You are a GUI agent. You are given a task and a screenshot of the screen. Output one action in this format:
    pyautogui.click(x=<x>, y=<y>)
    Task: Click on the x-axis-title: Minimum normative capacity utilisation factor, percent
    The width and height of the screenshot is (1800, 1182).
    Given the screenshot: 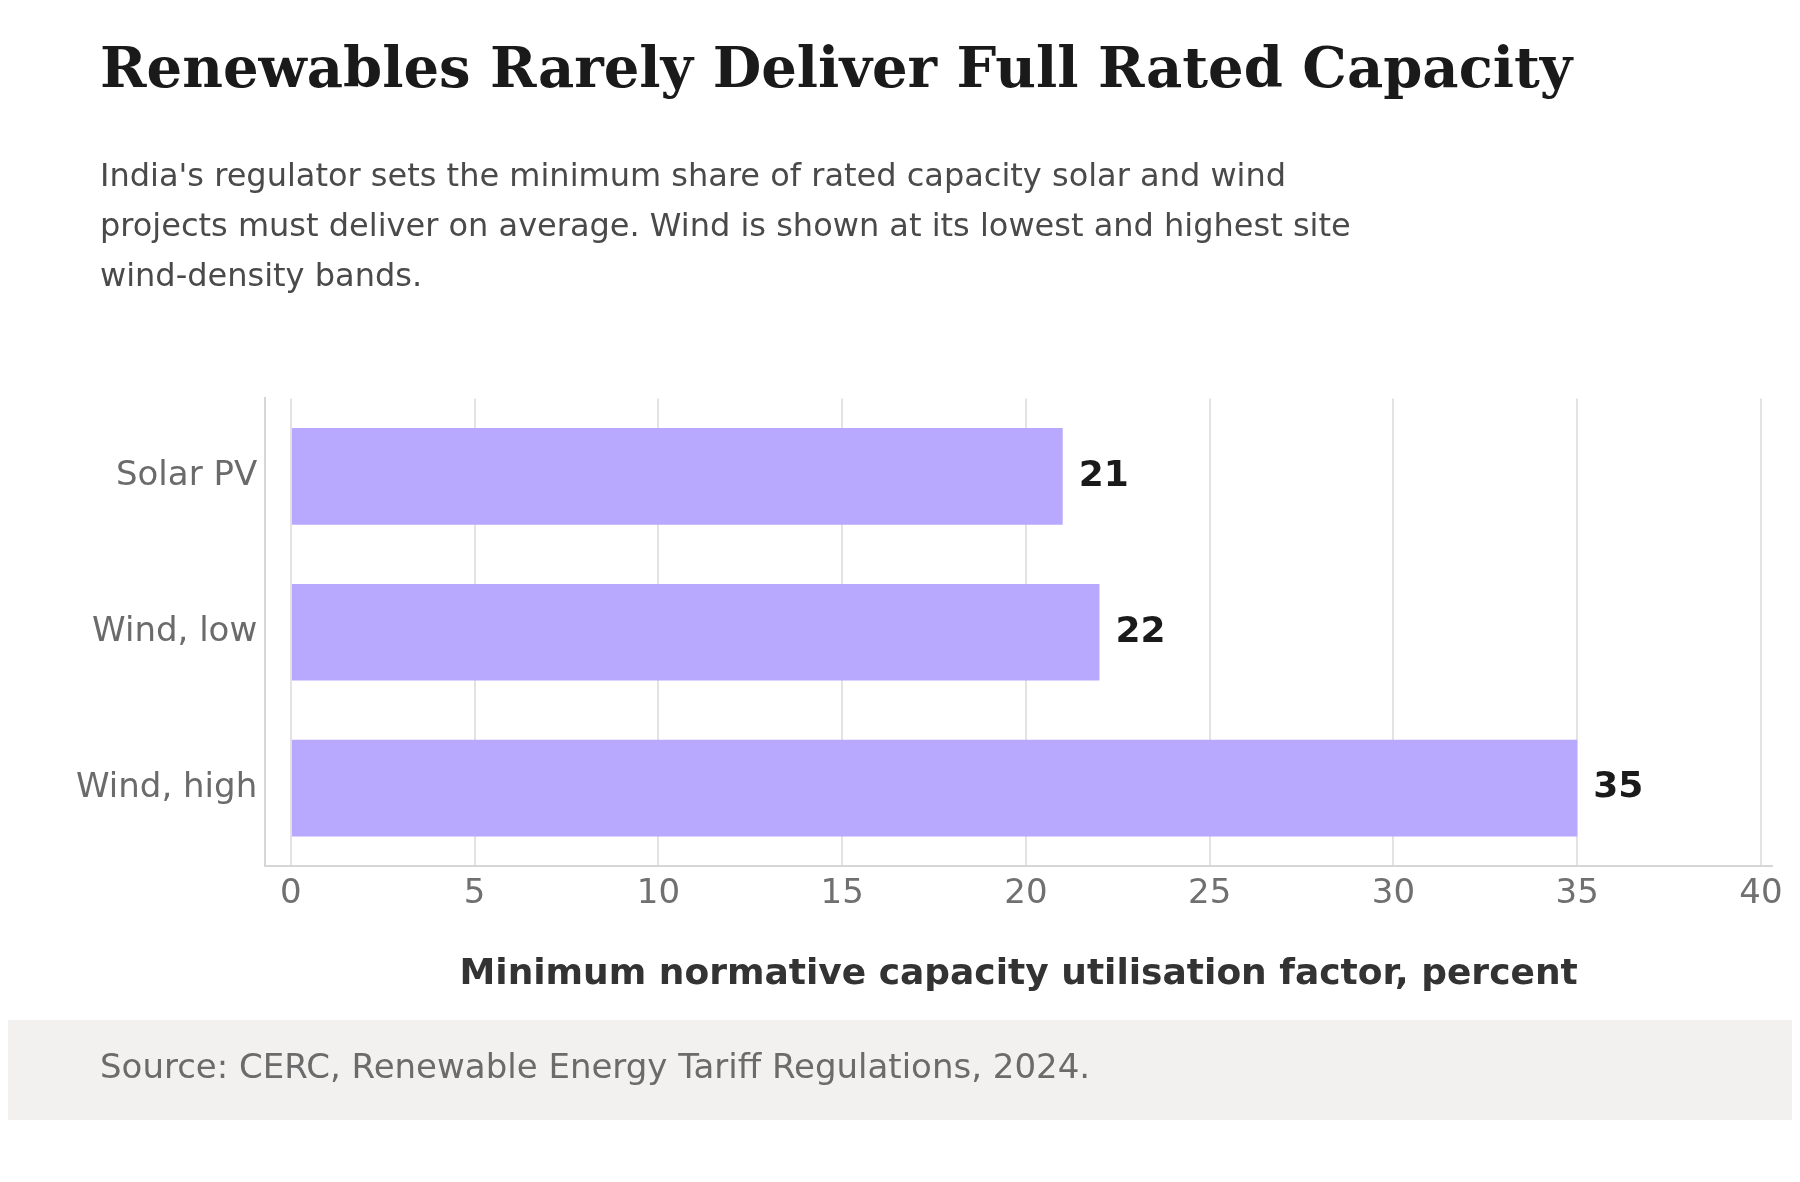 What is the action you would take?
    pyautogui.click(x=1018, y=971)
    